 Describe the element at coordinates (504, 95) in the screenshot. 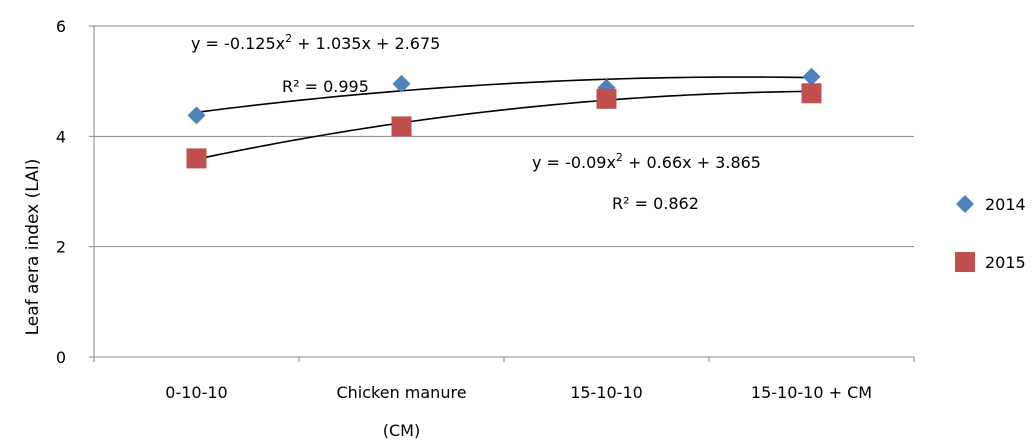

I see `trendline-2015` at that location.